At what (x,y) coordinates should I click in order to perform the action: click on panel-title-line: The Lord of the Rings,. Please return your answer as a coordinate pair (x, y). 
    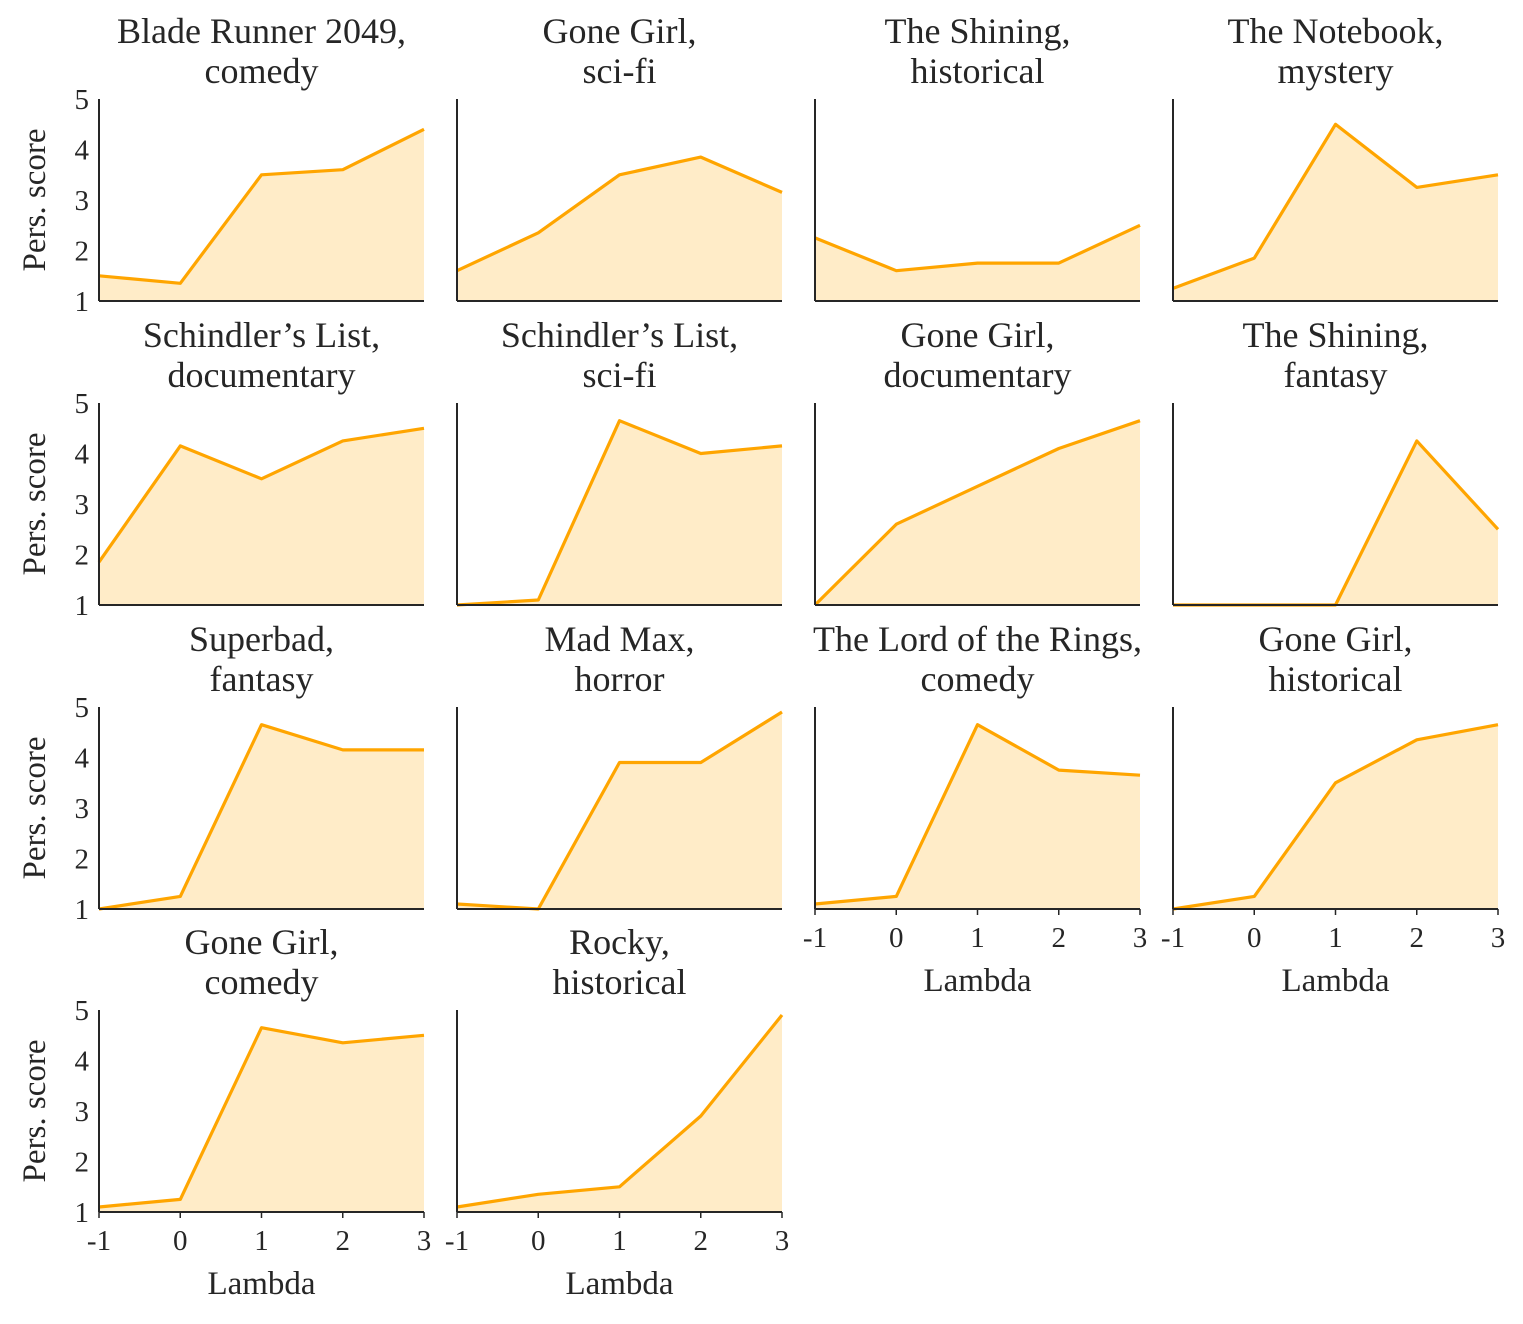
    Looking at the image, I should click on (977, 639).